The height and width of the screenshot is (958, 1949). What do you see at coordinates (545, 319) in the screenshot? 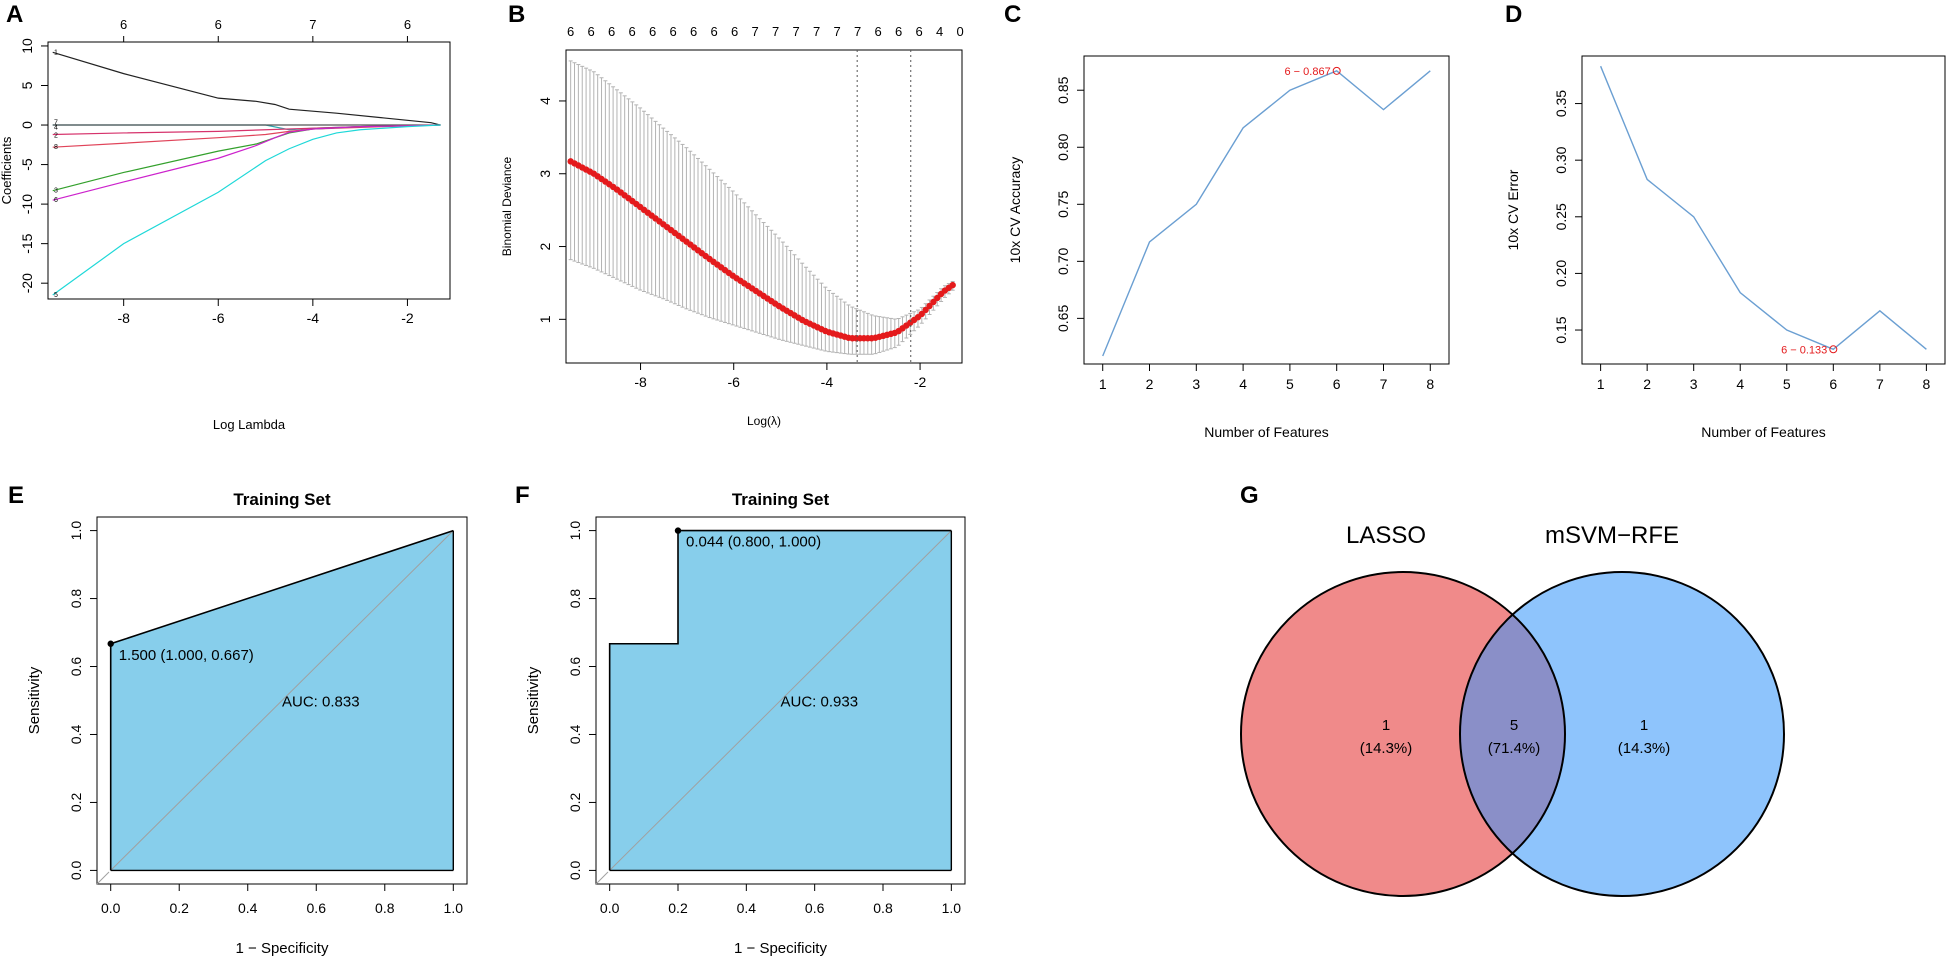
I see `y-tick-label: 1` at bounding box center [545, 319].